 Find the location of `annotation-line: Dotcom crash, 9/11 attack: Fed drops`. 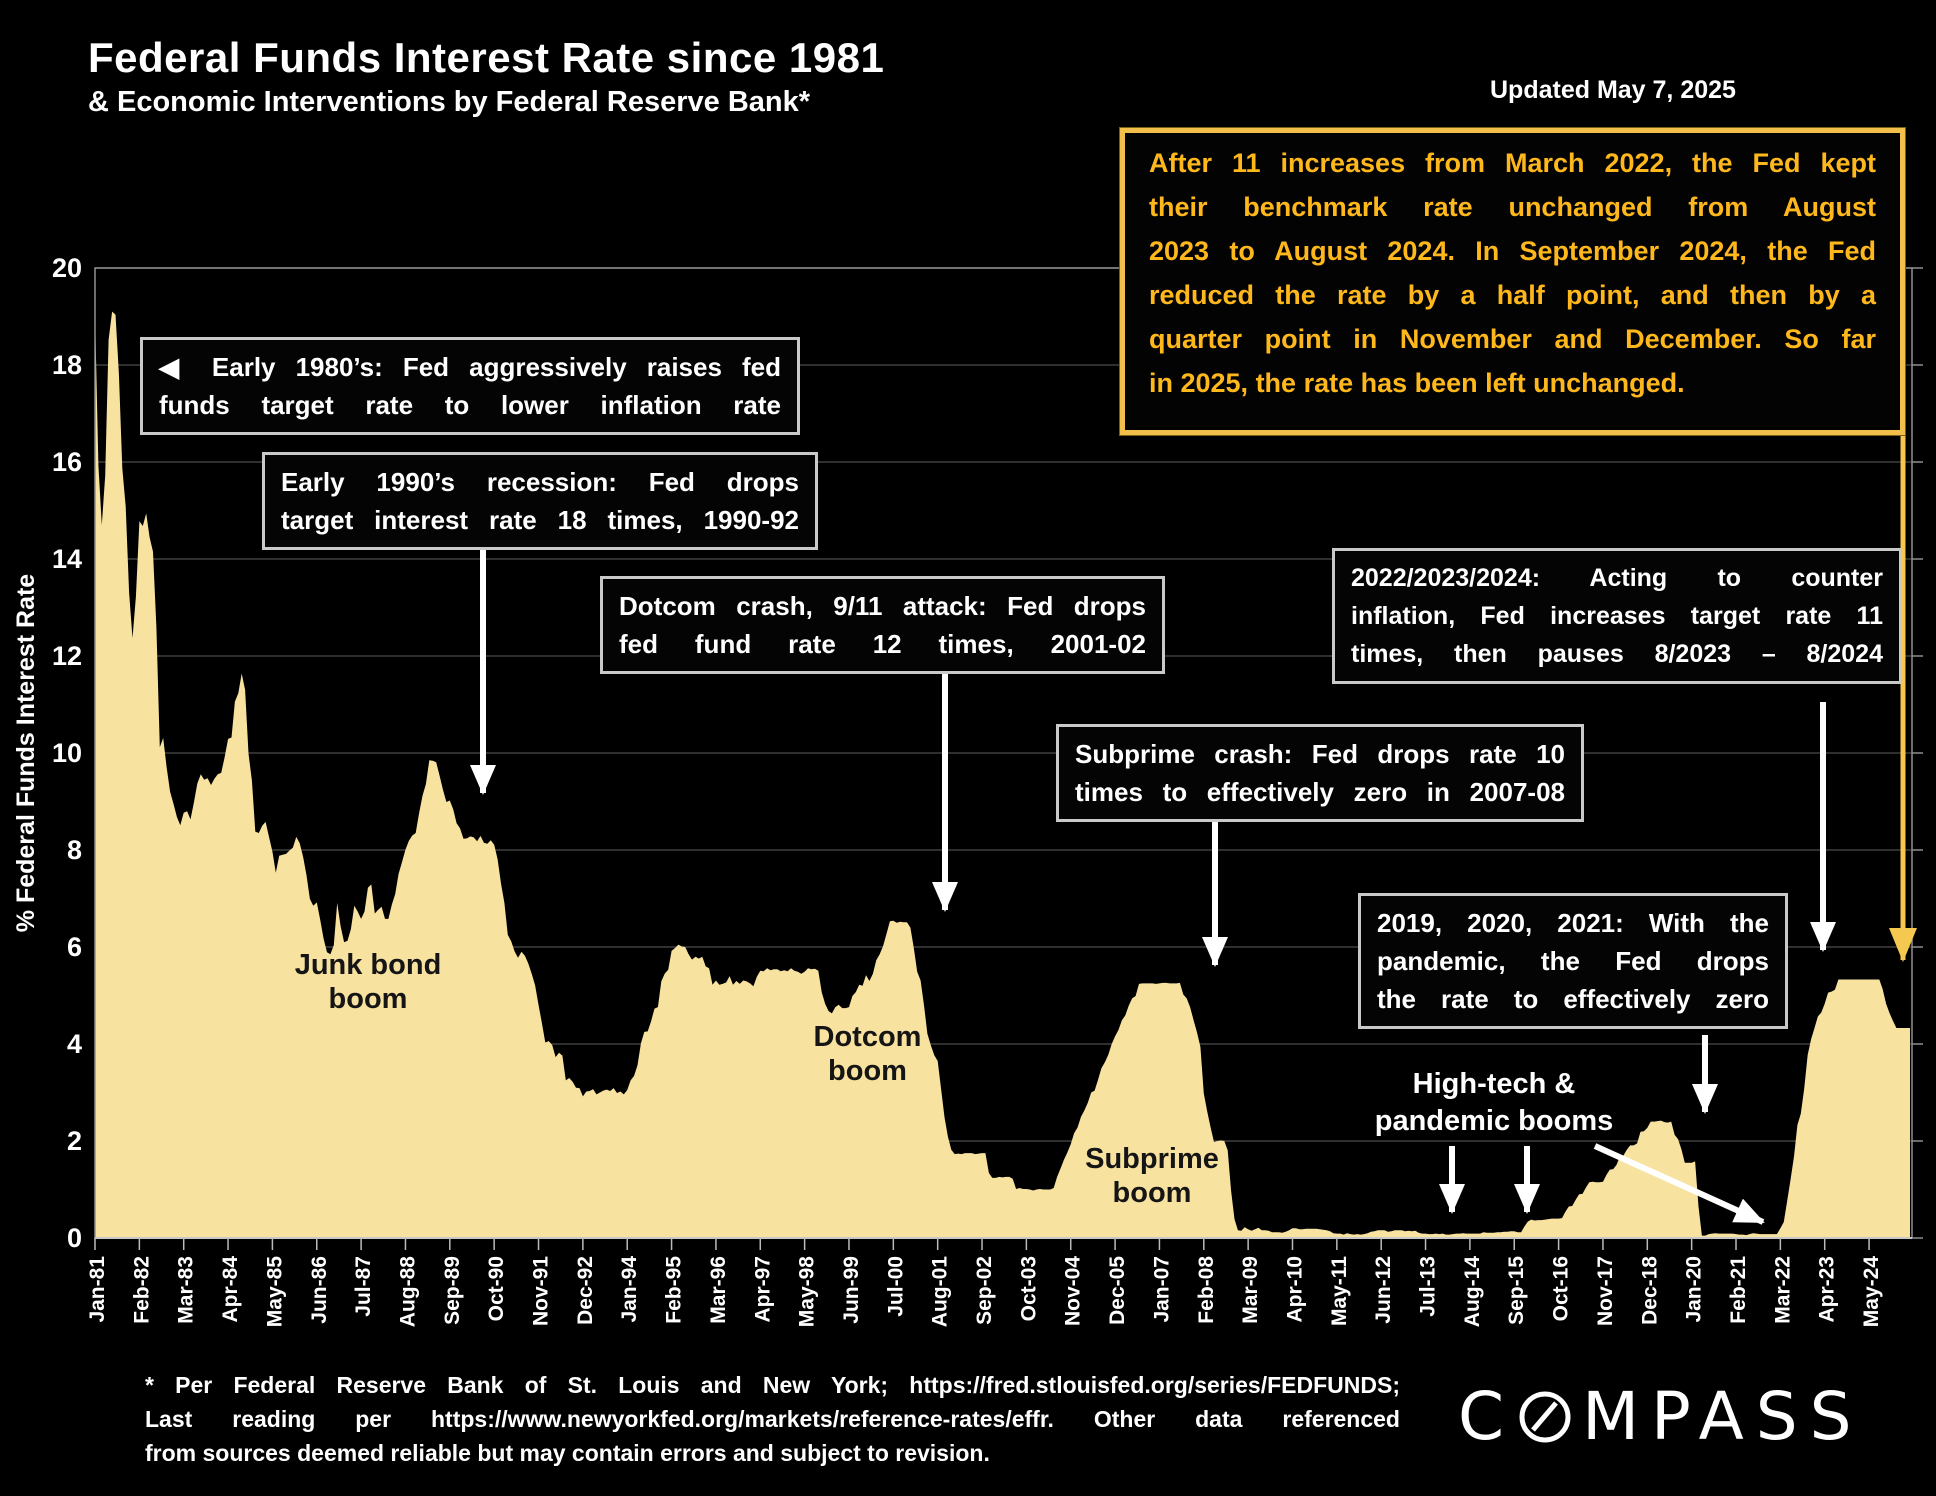

annotation-line: Dotcom crash, 9/11 attack: Fed drops is located at coordinates (882, 606).